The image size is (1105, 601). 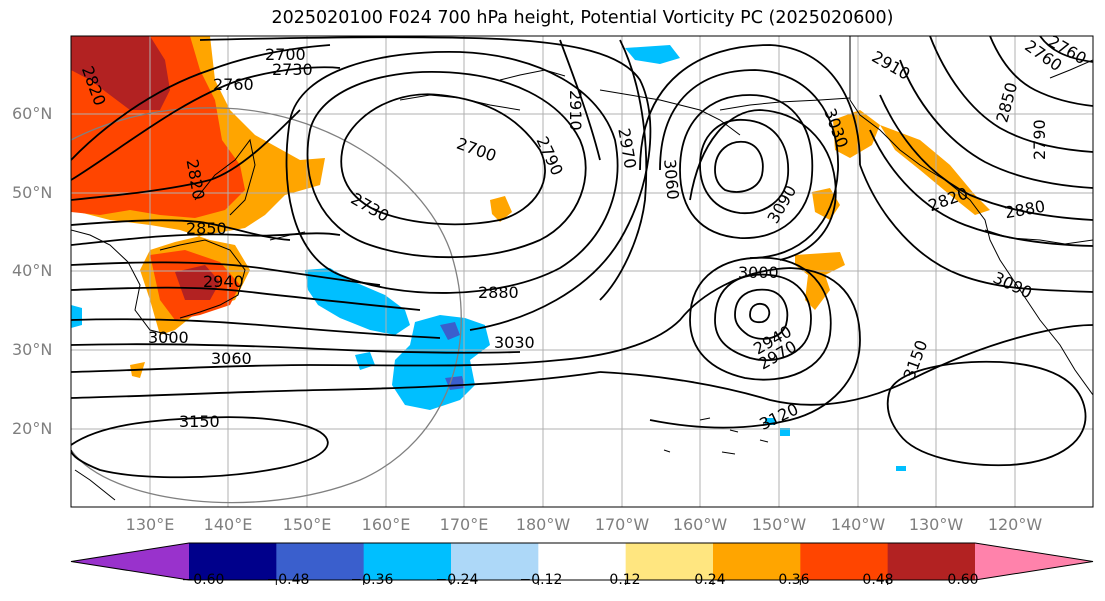 I want to click on colorbar-extension-high, so click(x=1034, y=561).